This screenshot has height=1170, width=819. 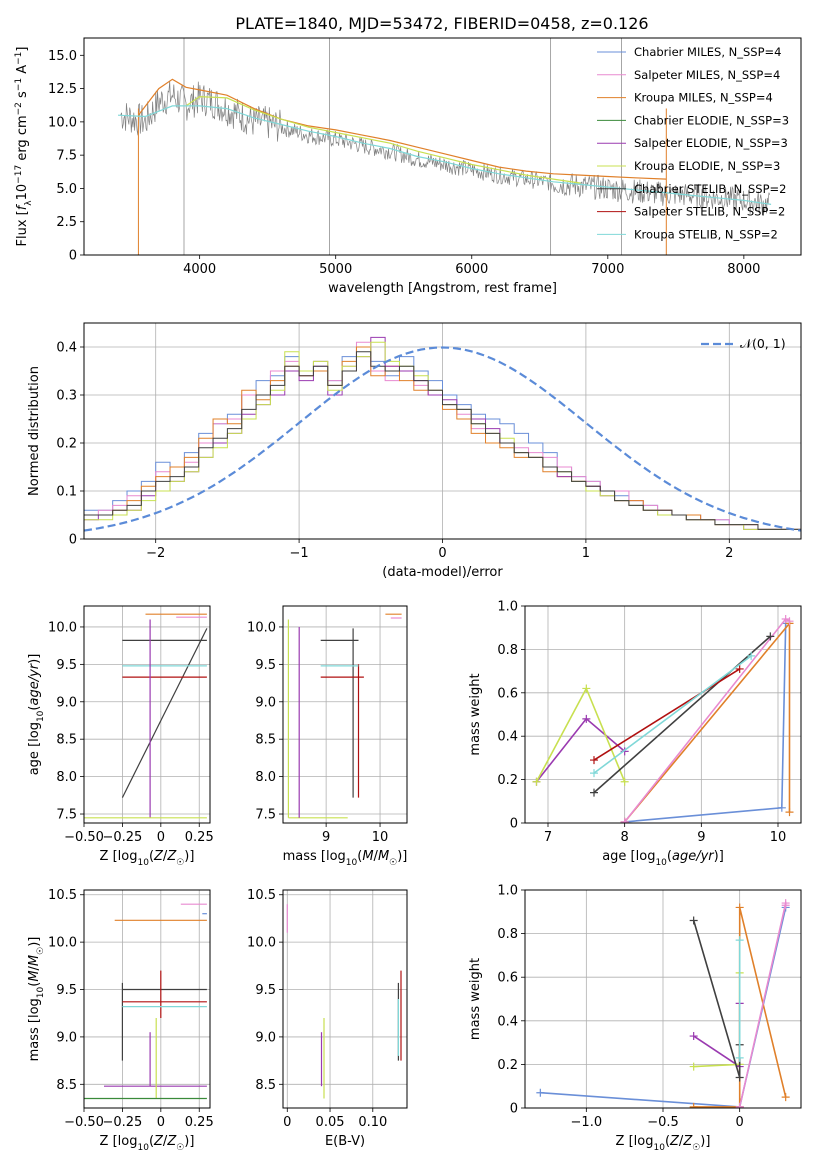 I want to click on y-axis-label: mass weight, so click(x=475, y=999).